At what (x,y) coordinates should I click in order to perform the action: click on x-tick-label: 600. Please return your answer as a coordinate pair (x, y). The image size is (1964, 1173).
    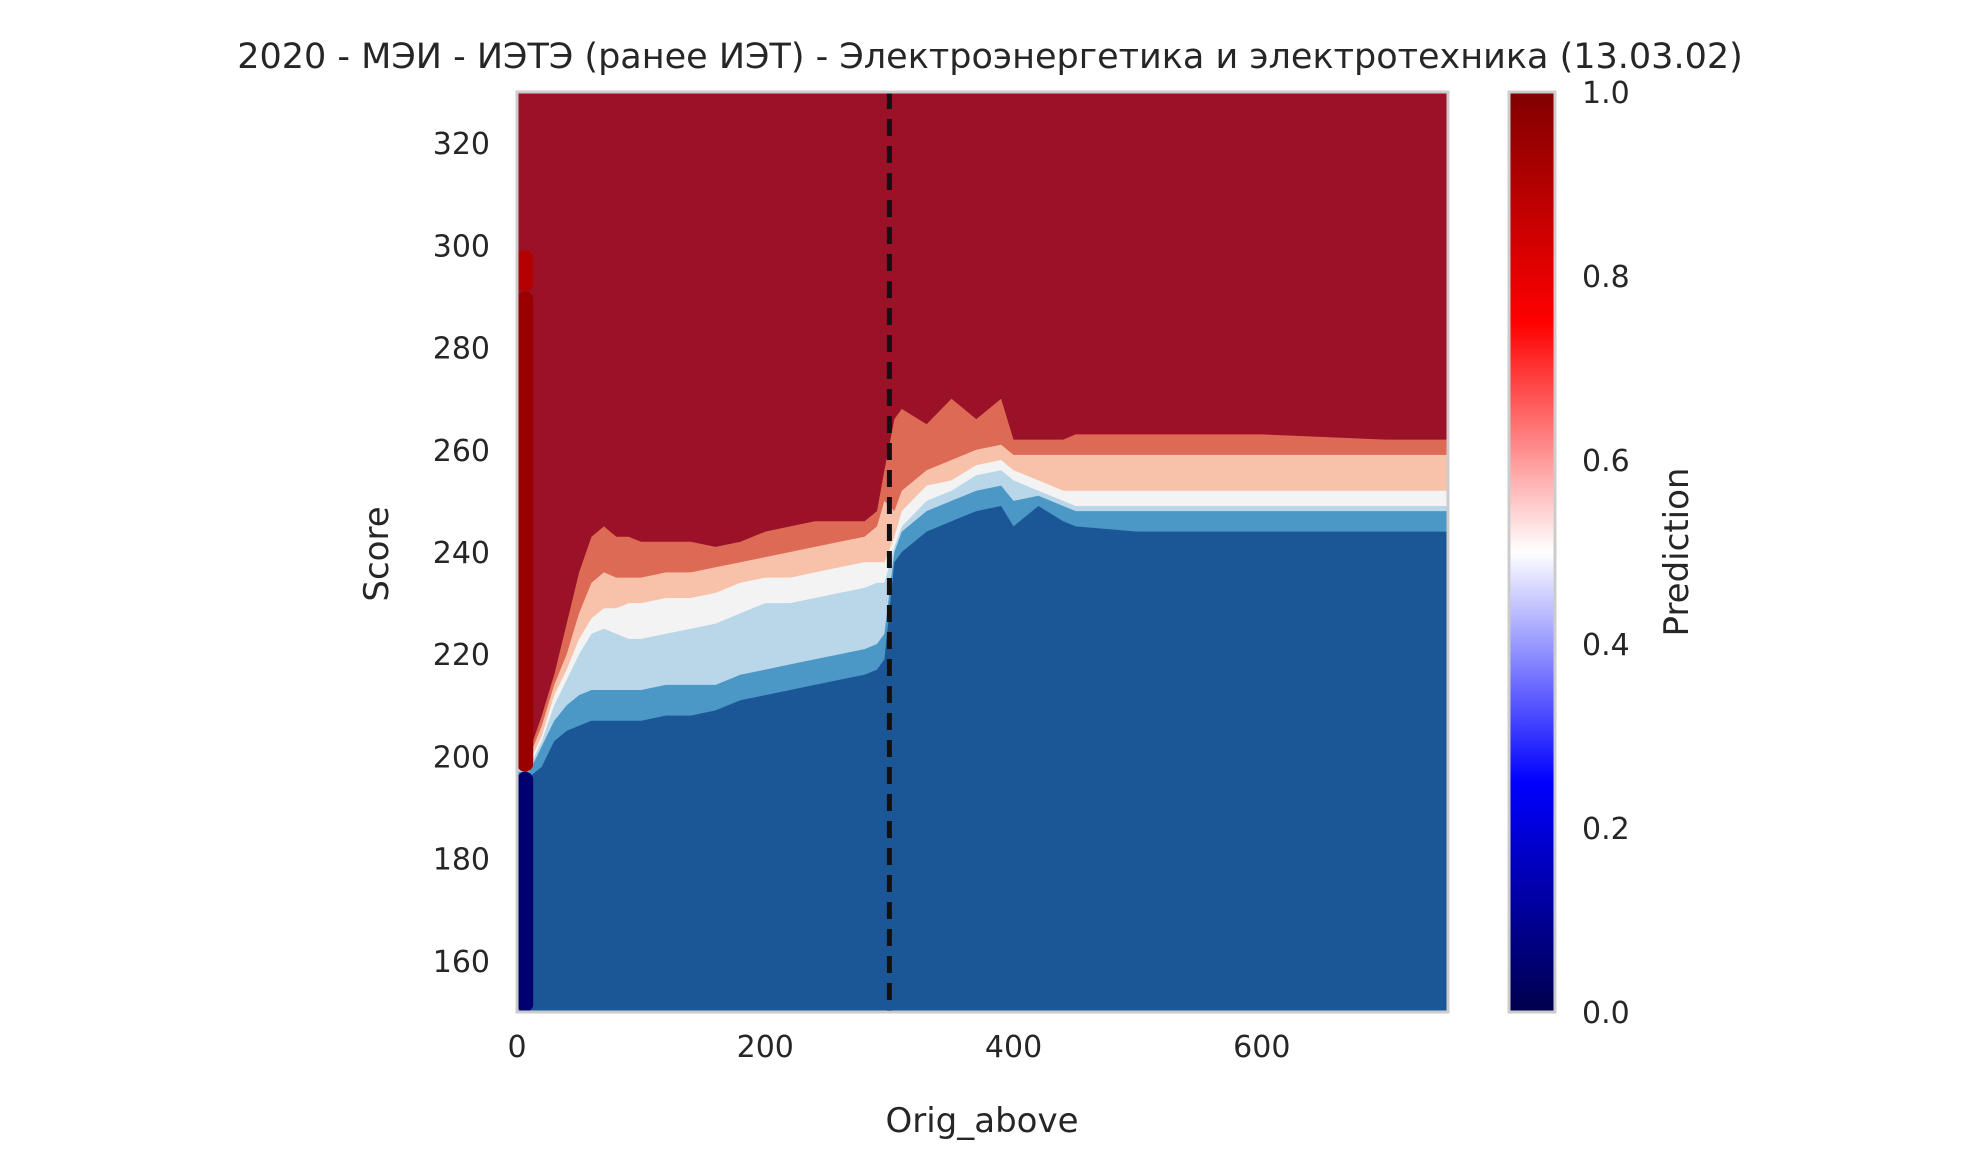
    Looking at the image, I should click on (1261, 1047).